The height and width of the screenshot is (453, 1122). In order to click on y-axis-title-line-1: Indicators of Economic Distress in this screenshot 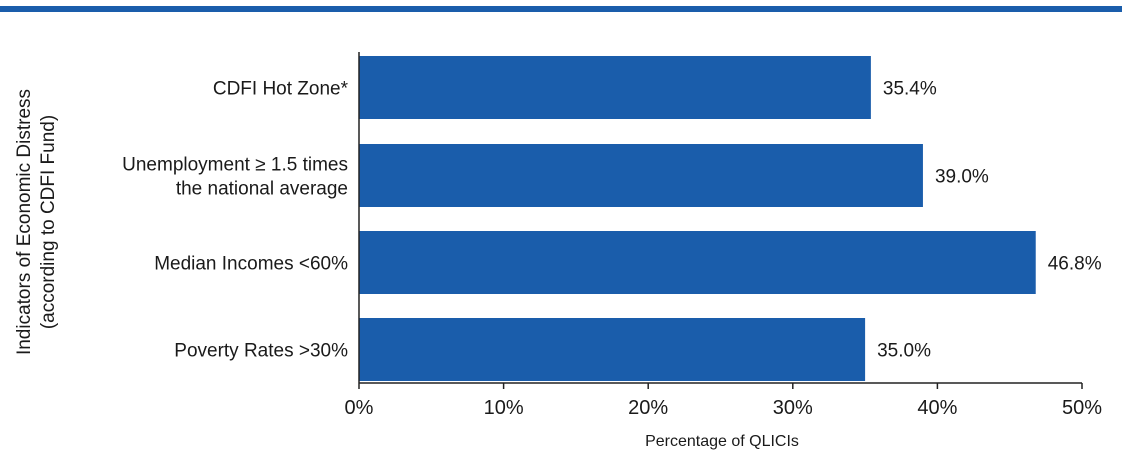, I will do `click(24, 222)`.